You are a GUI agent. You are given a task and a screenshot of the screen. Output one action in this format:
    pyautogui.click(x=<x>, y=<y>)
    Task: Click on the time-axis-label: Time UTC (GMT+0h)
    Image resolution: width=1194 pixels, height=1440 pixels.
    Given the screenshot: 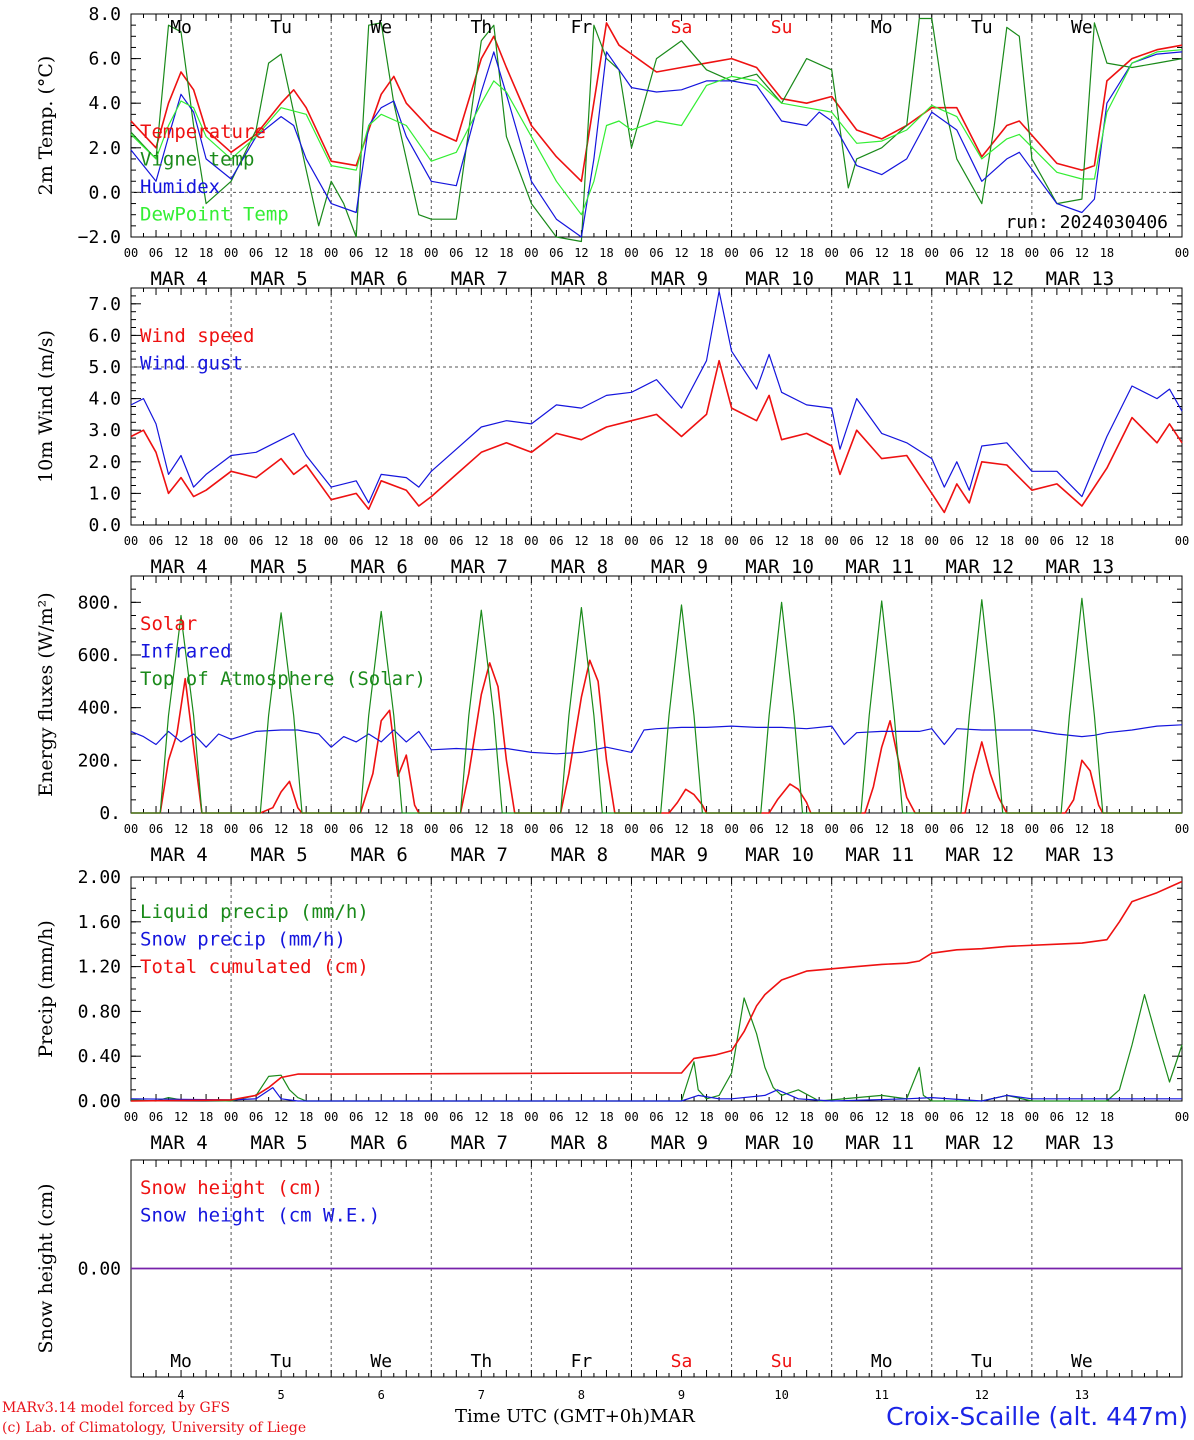 What is the action you would take?
    pyautogui.click(x=552, y=1416)
    